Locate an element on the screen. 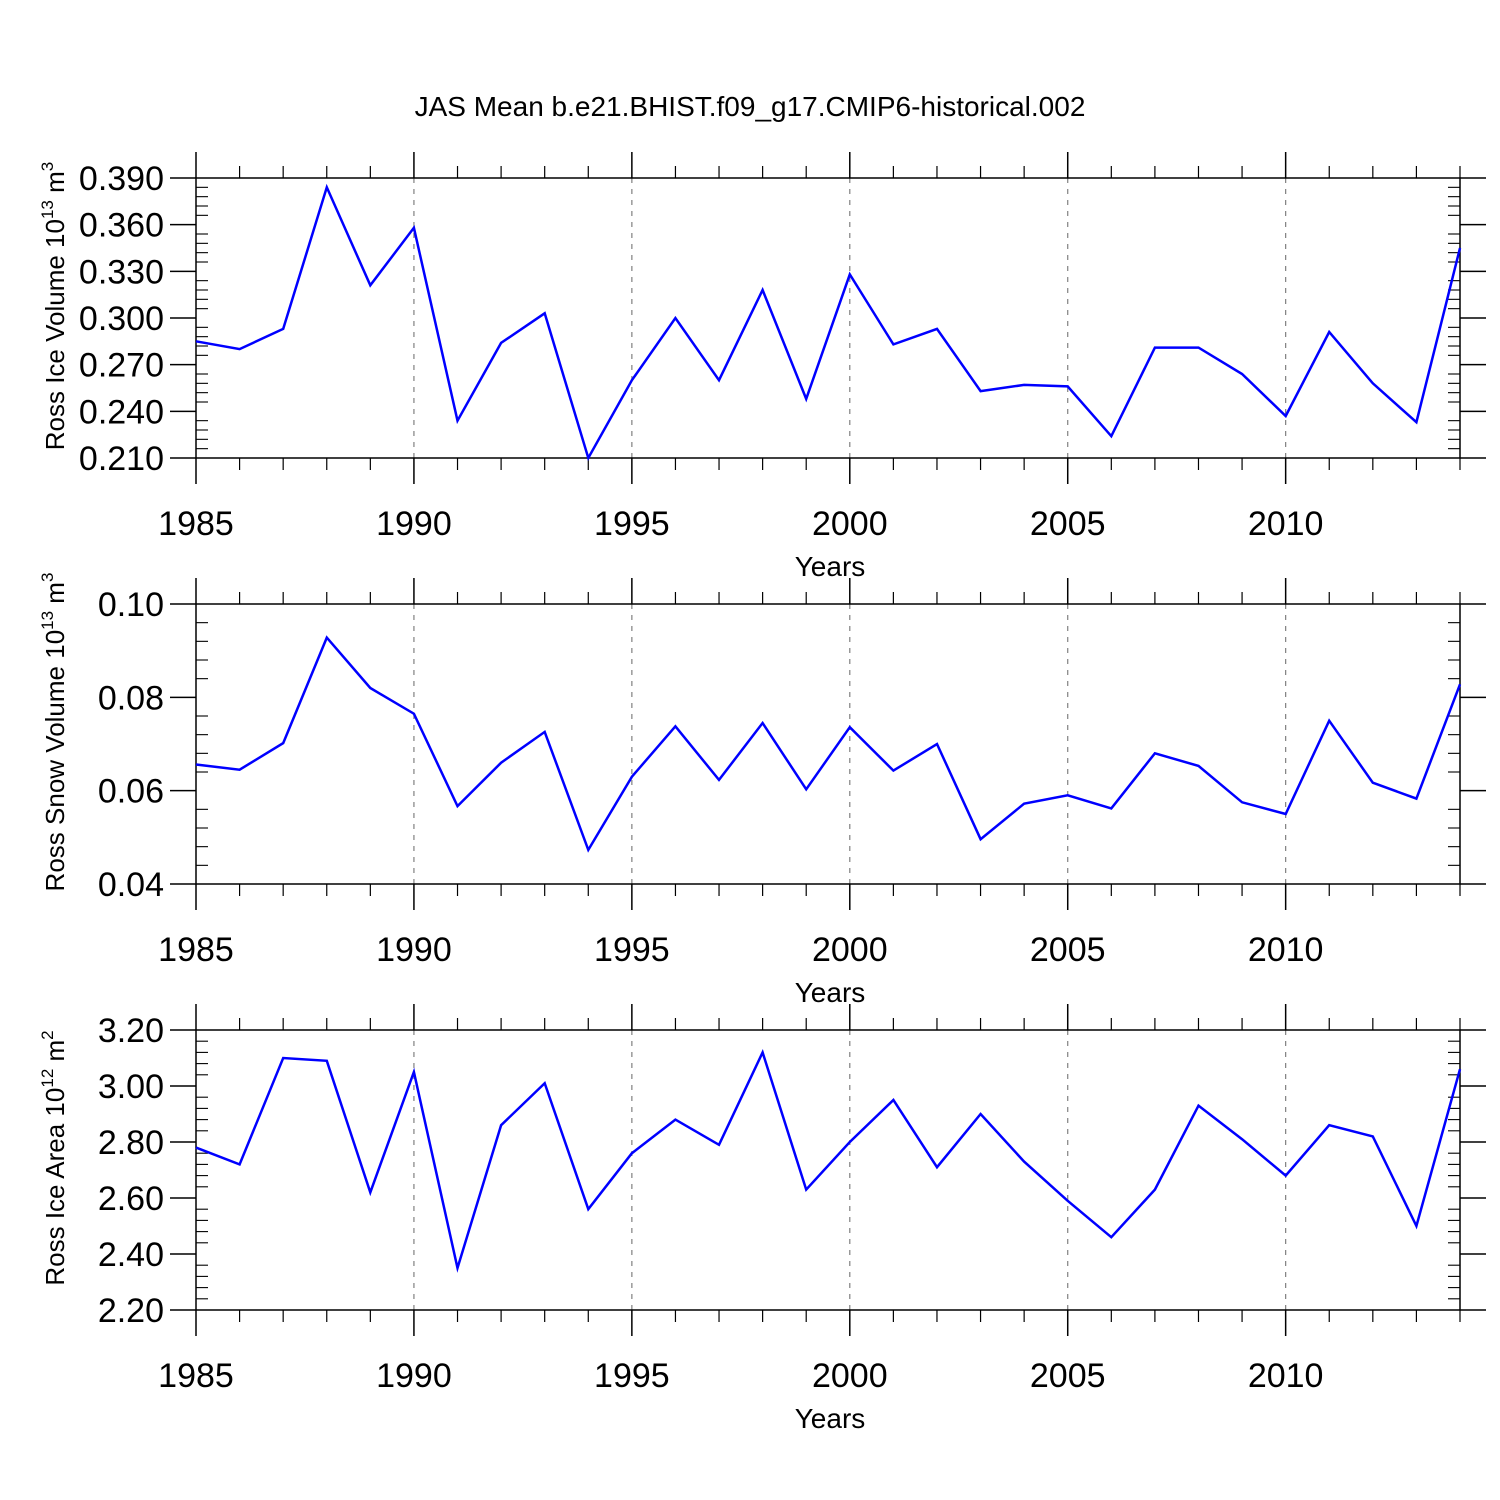  y-tick-label: 3.20 is located at coordinates (131, 1031).